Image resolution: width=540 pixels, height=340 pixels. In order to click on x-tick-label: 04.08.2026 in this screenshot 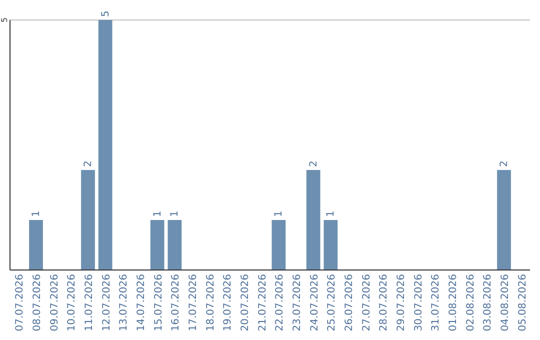, I will do `click(505, 303)`.